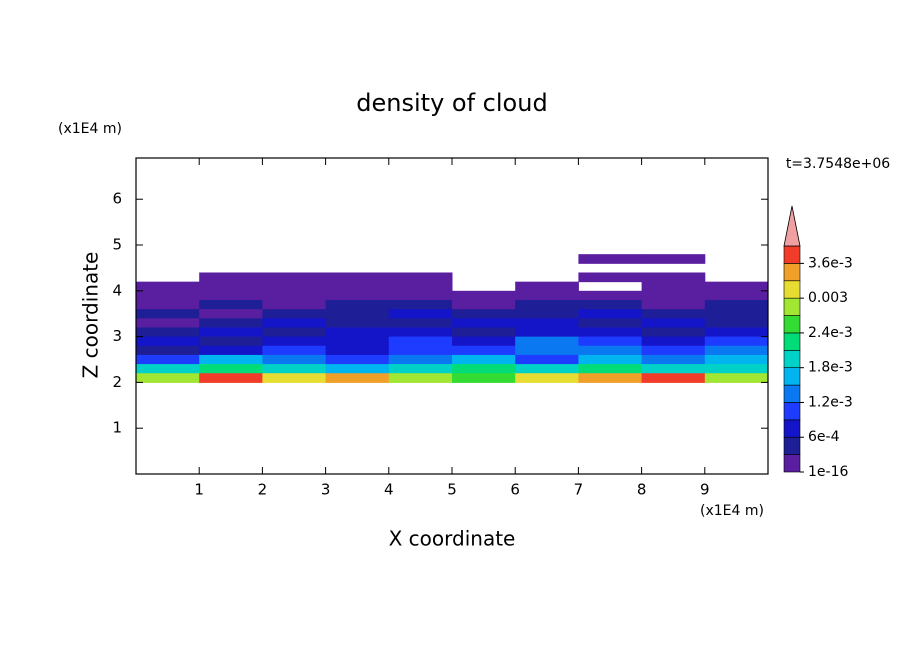  I want to click on colorbar-label: 1.8e-3, so click(830, 368).